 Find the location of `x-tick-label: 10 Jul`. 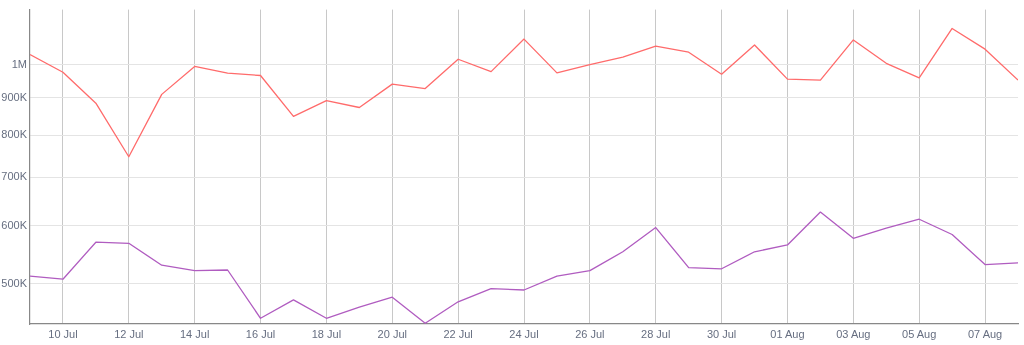

x-tick-label: 10 Jul is located at coordinates (63, 333).